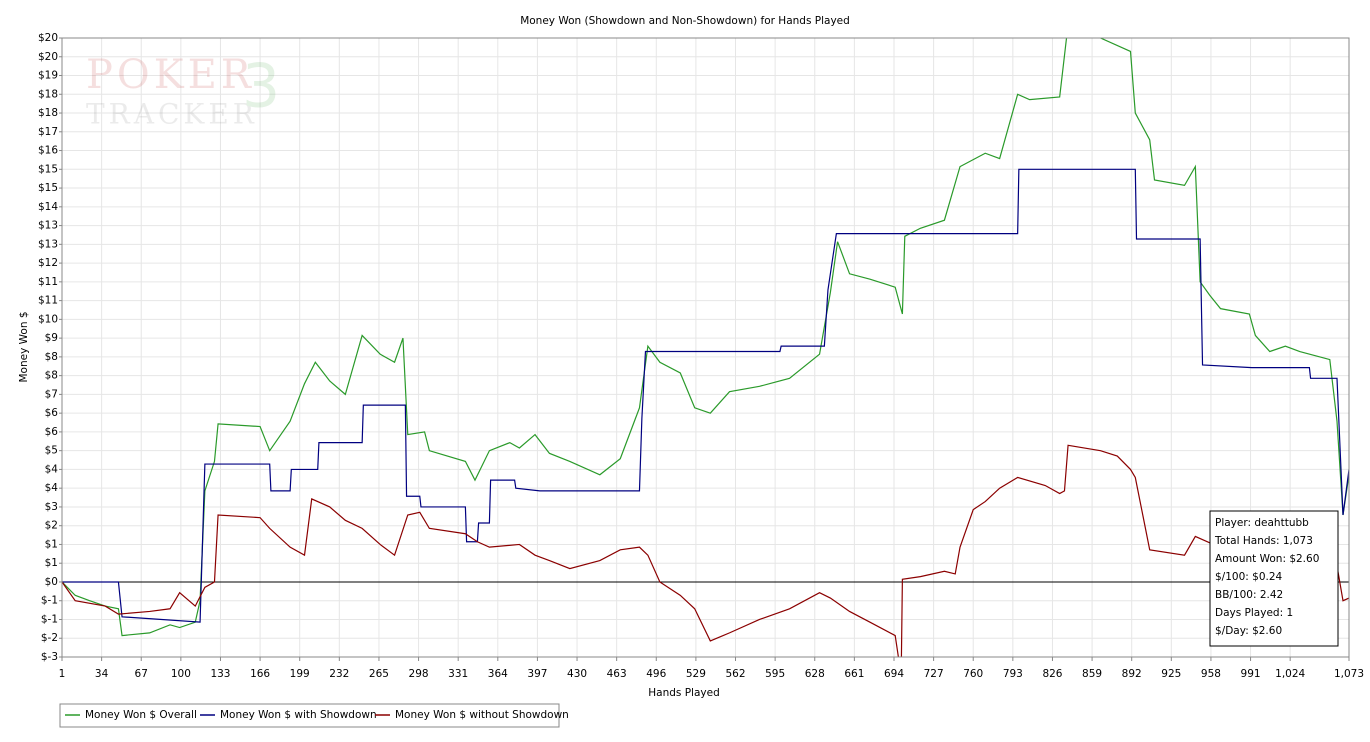 This screenshot has width=1370, height=742. I want to click on y-tick-label: $2, so click(51, 526).